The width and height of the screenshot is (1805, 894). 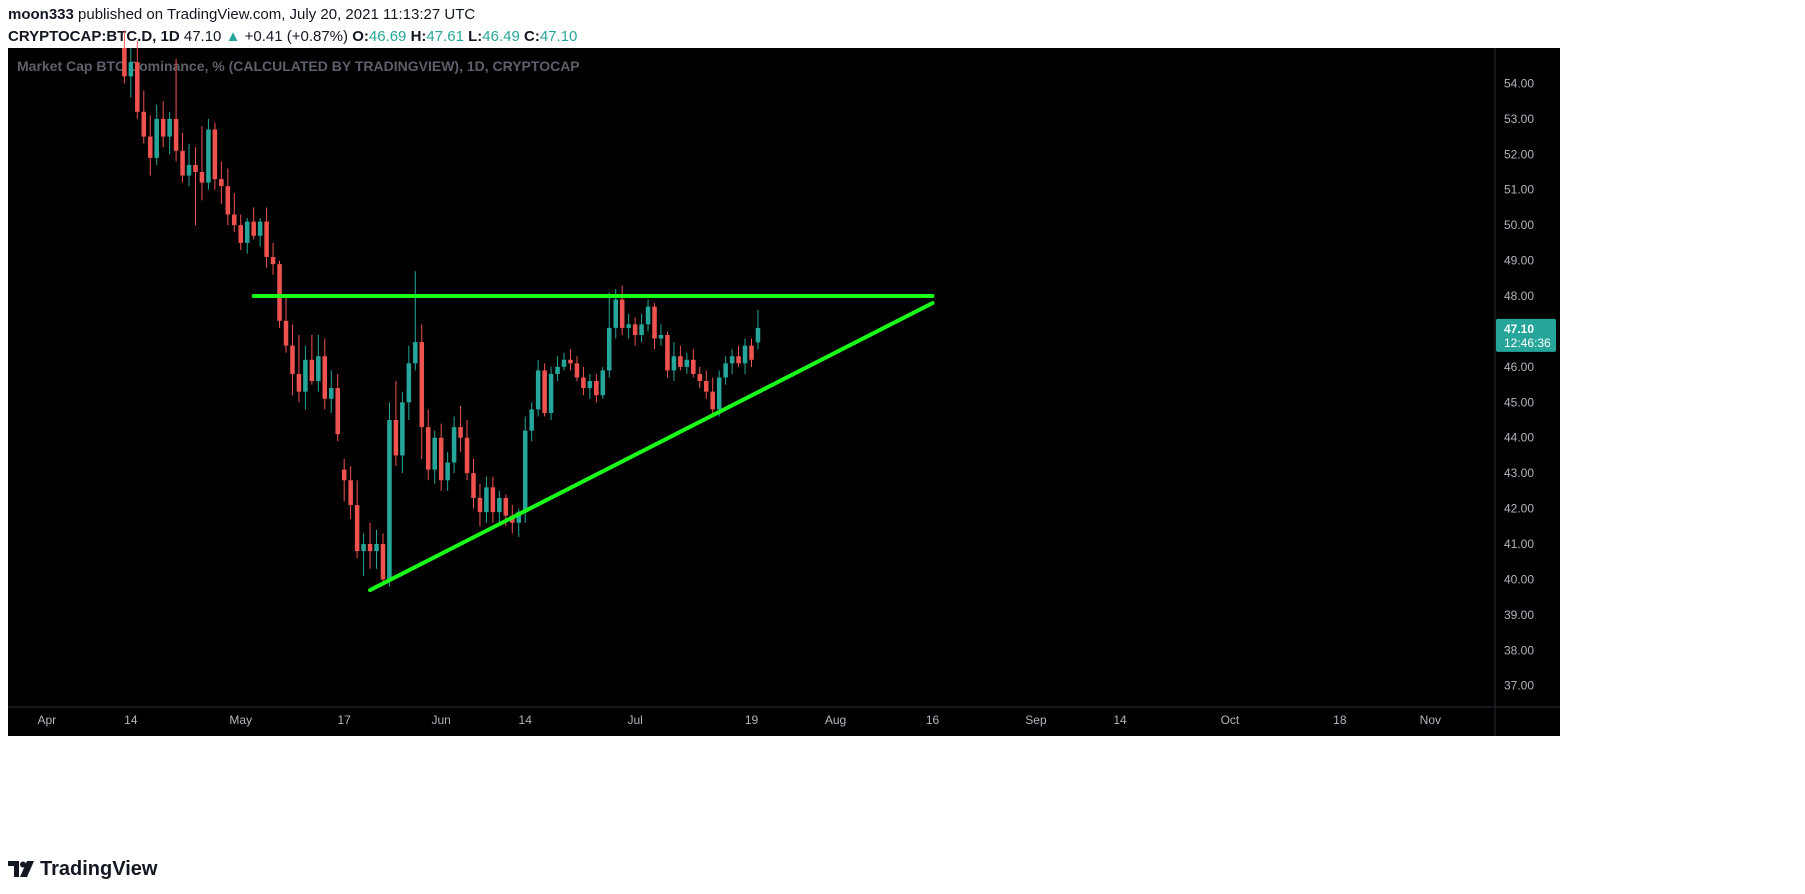 What do you see at coordinates (1519, 83) in the screenshot?
I see `y-tick-label: 54.00` at bounding box center [1519, 83].